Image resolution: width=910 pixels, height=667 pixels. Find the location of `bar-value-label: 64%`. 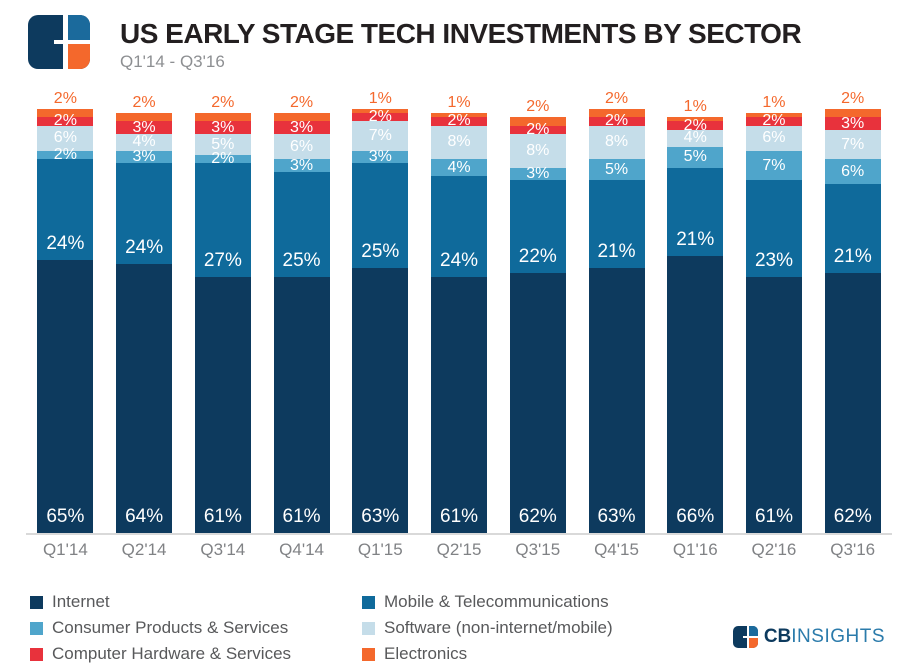

bar-value-label: 64% is located at coordinates (144, 516).